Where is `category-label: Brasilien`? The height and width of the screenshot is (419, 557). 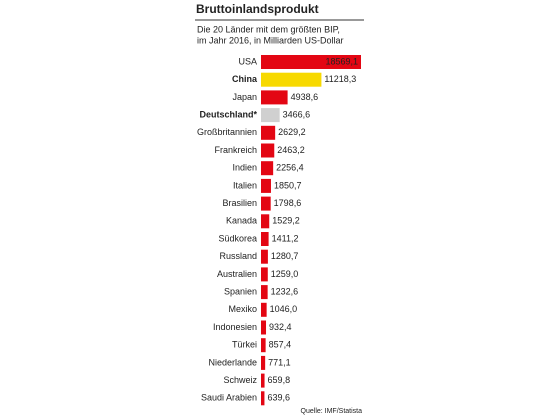
category-label: Brasilien is located at coordinates (239, 203).